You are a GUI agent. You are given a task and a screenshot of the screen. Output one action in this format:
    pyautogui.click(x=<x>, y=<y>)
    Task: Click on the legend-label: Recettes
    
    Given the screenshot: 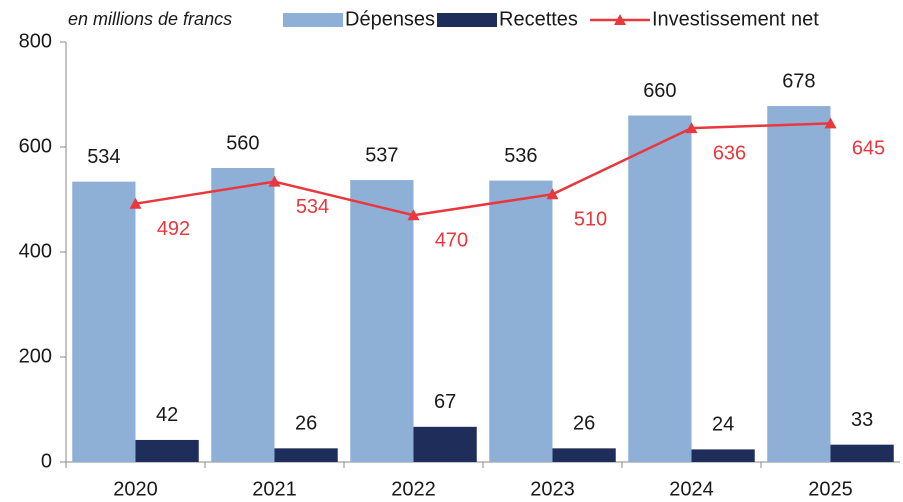 What is the action you would take?
    pyautogui.click(x=538, y=19)
    